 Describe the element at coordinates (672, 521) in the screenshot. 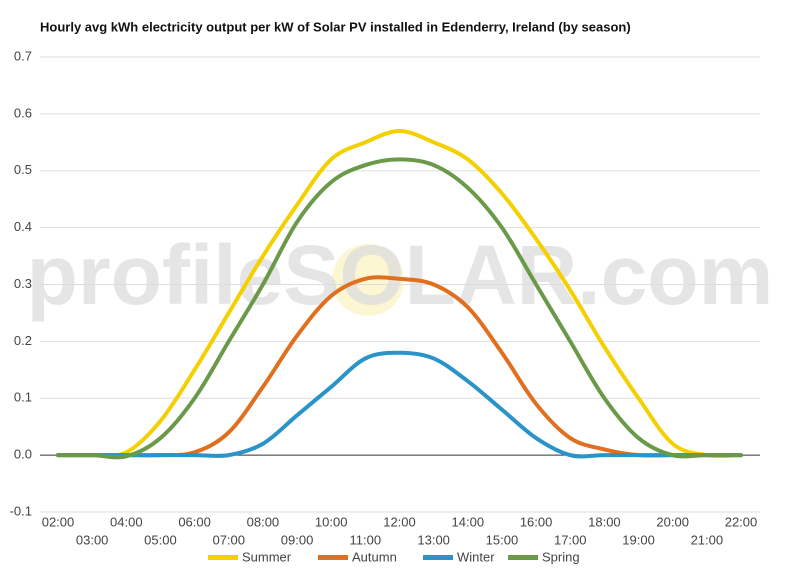

I see `x-tick-label: 20:00` at that location.